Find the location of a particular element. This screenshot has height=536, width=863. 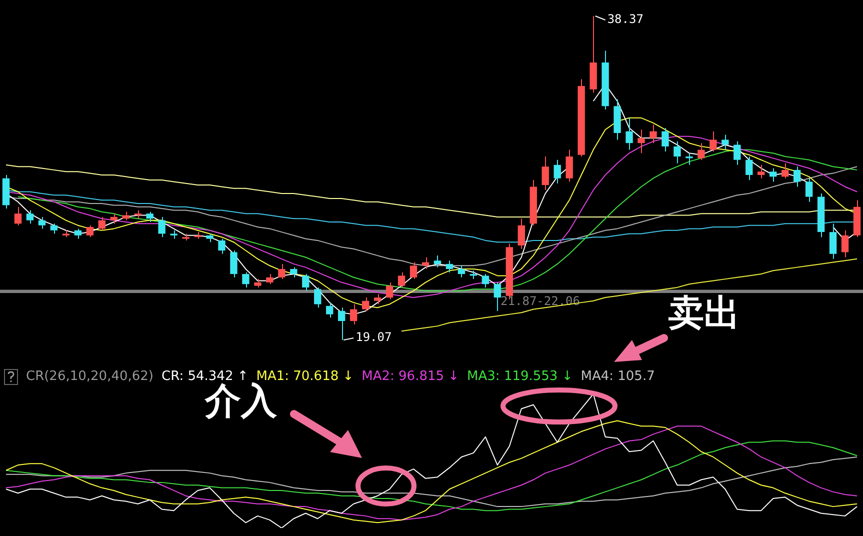

text: MA1: 70.618 ↓ is located at coordinates (305, 376).